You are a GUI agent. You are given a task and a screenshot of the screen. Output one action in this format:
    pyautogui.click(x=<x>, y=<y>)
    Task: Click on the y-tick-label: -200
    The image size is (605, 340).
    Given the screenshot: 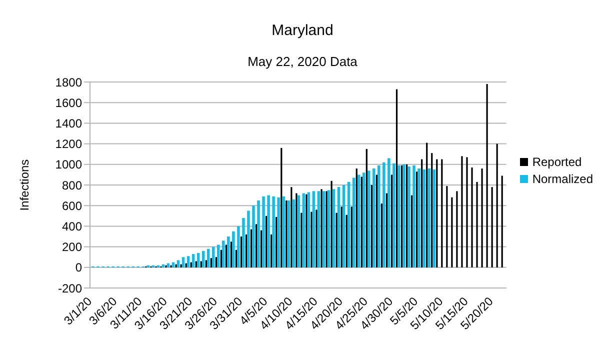 What is the action you would take?
    pyautogui.click(x=70, y=288)
    